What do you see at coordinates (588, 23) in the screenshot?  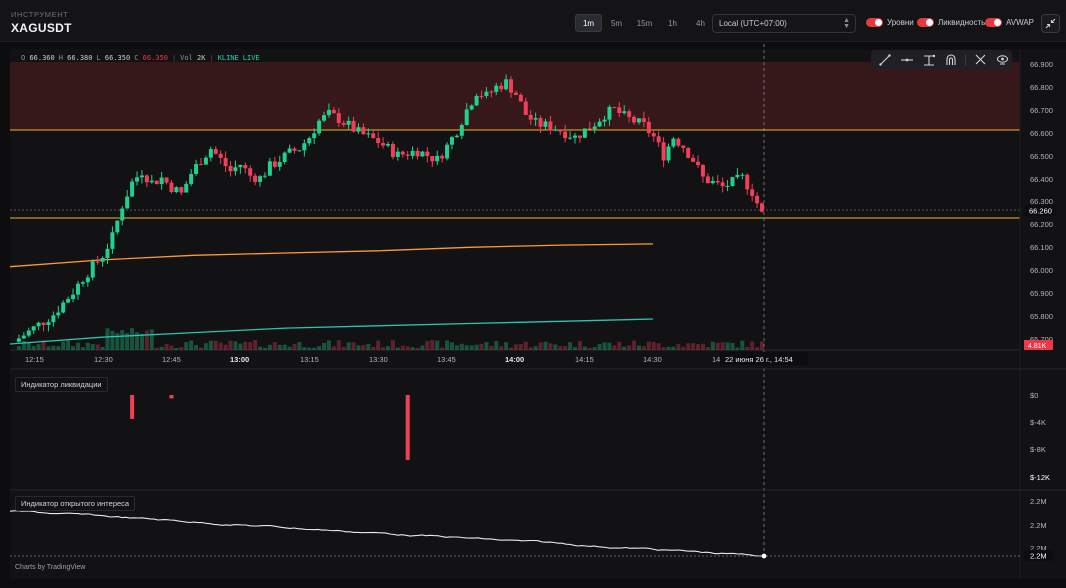 I see `timeframe-1m-button: 1m` at bounding box center [588, 23].